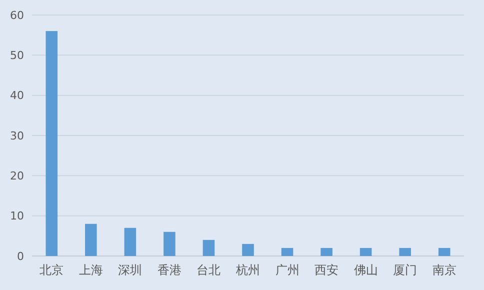 The width and height of the screenshot is (484, 290). Describe the element at coordinates (208, 270) in the screenshot. I see `x-tick-label: 台北` at that location.